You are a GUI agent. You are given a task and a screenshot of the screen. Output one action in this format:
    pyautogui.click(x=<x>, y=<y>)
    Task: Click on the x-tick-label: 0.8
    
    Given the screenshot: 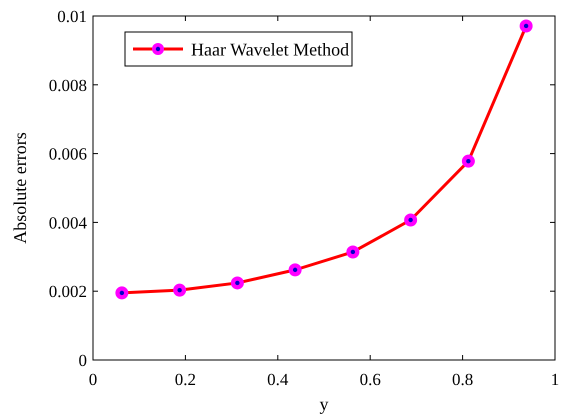 What is the action you would take?
    pyautogui.click(x=463, y=379)
    